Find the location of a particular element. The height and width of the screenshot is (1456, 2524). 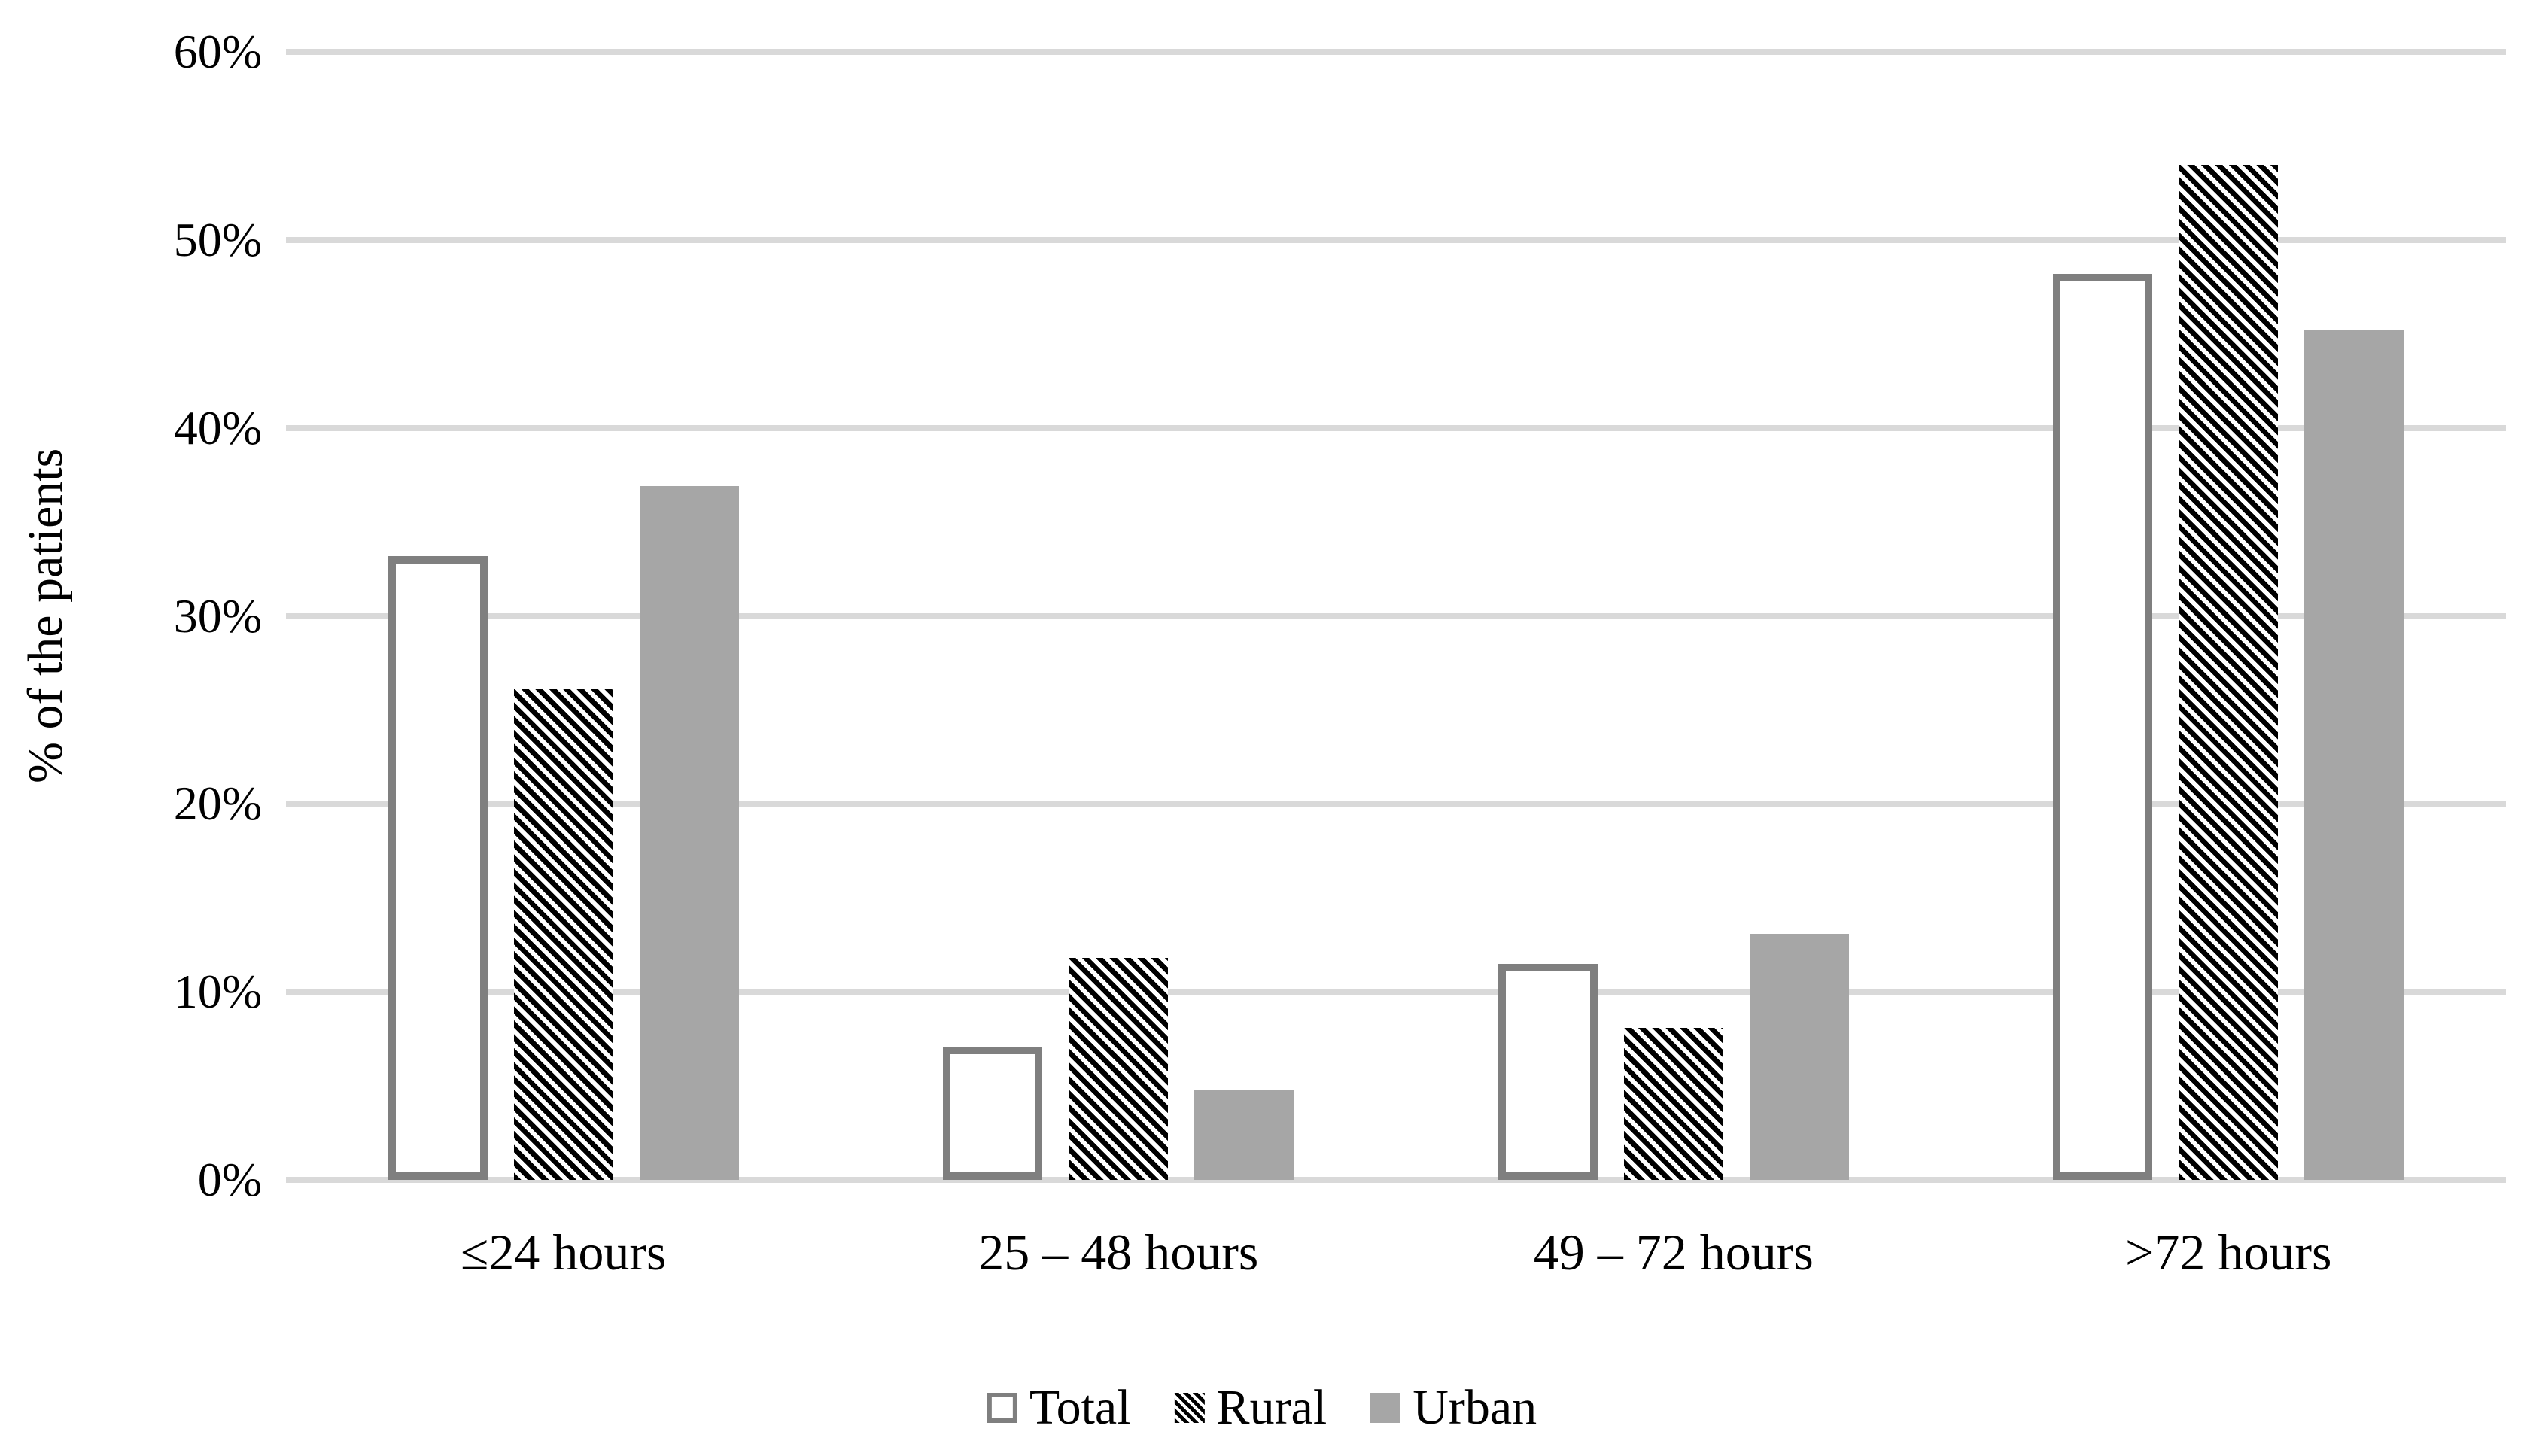

bar-total-24-hours is located at coordinates (438, 867).